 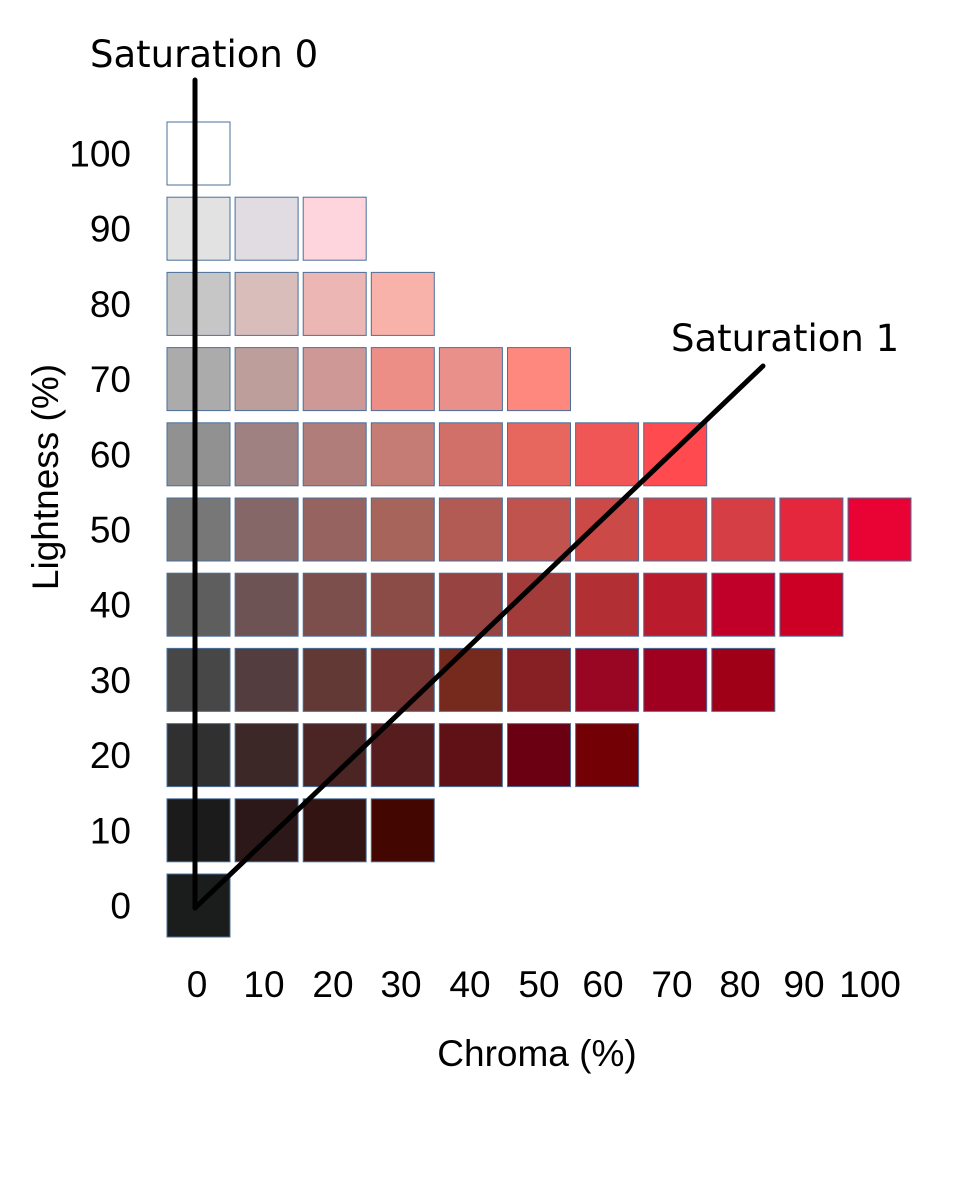 What do you see at coordinates (110, 229) in the screenshot?
I see `y-tick-label: 90` at bounding box center [110, 229].